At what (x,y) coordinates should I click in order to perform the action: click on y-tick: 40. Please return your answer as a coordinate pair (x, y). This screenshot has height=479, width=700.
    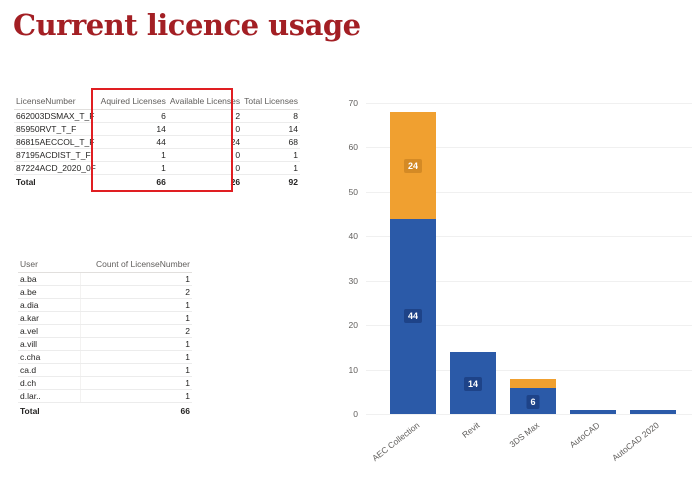
    Looking at the image, I should click on (353, 236).